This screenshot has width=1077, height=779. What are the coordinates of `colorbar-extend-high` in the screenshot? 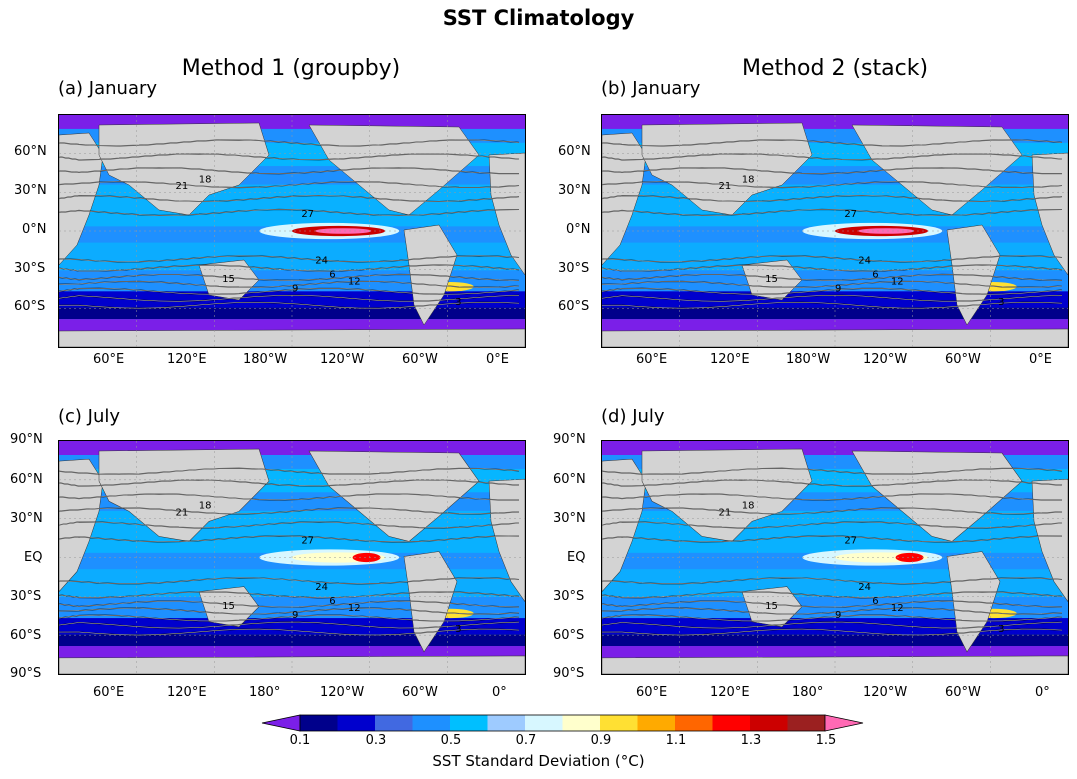 It's located at (844, 723).